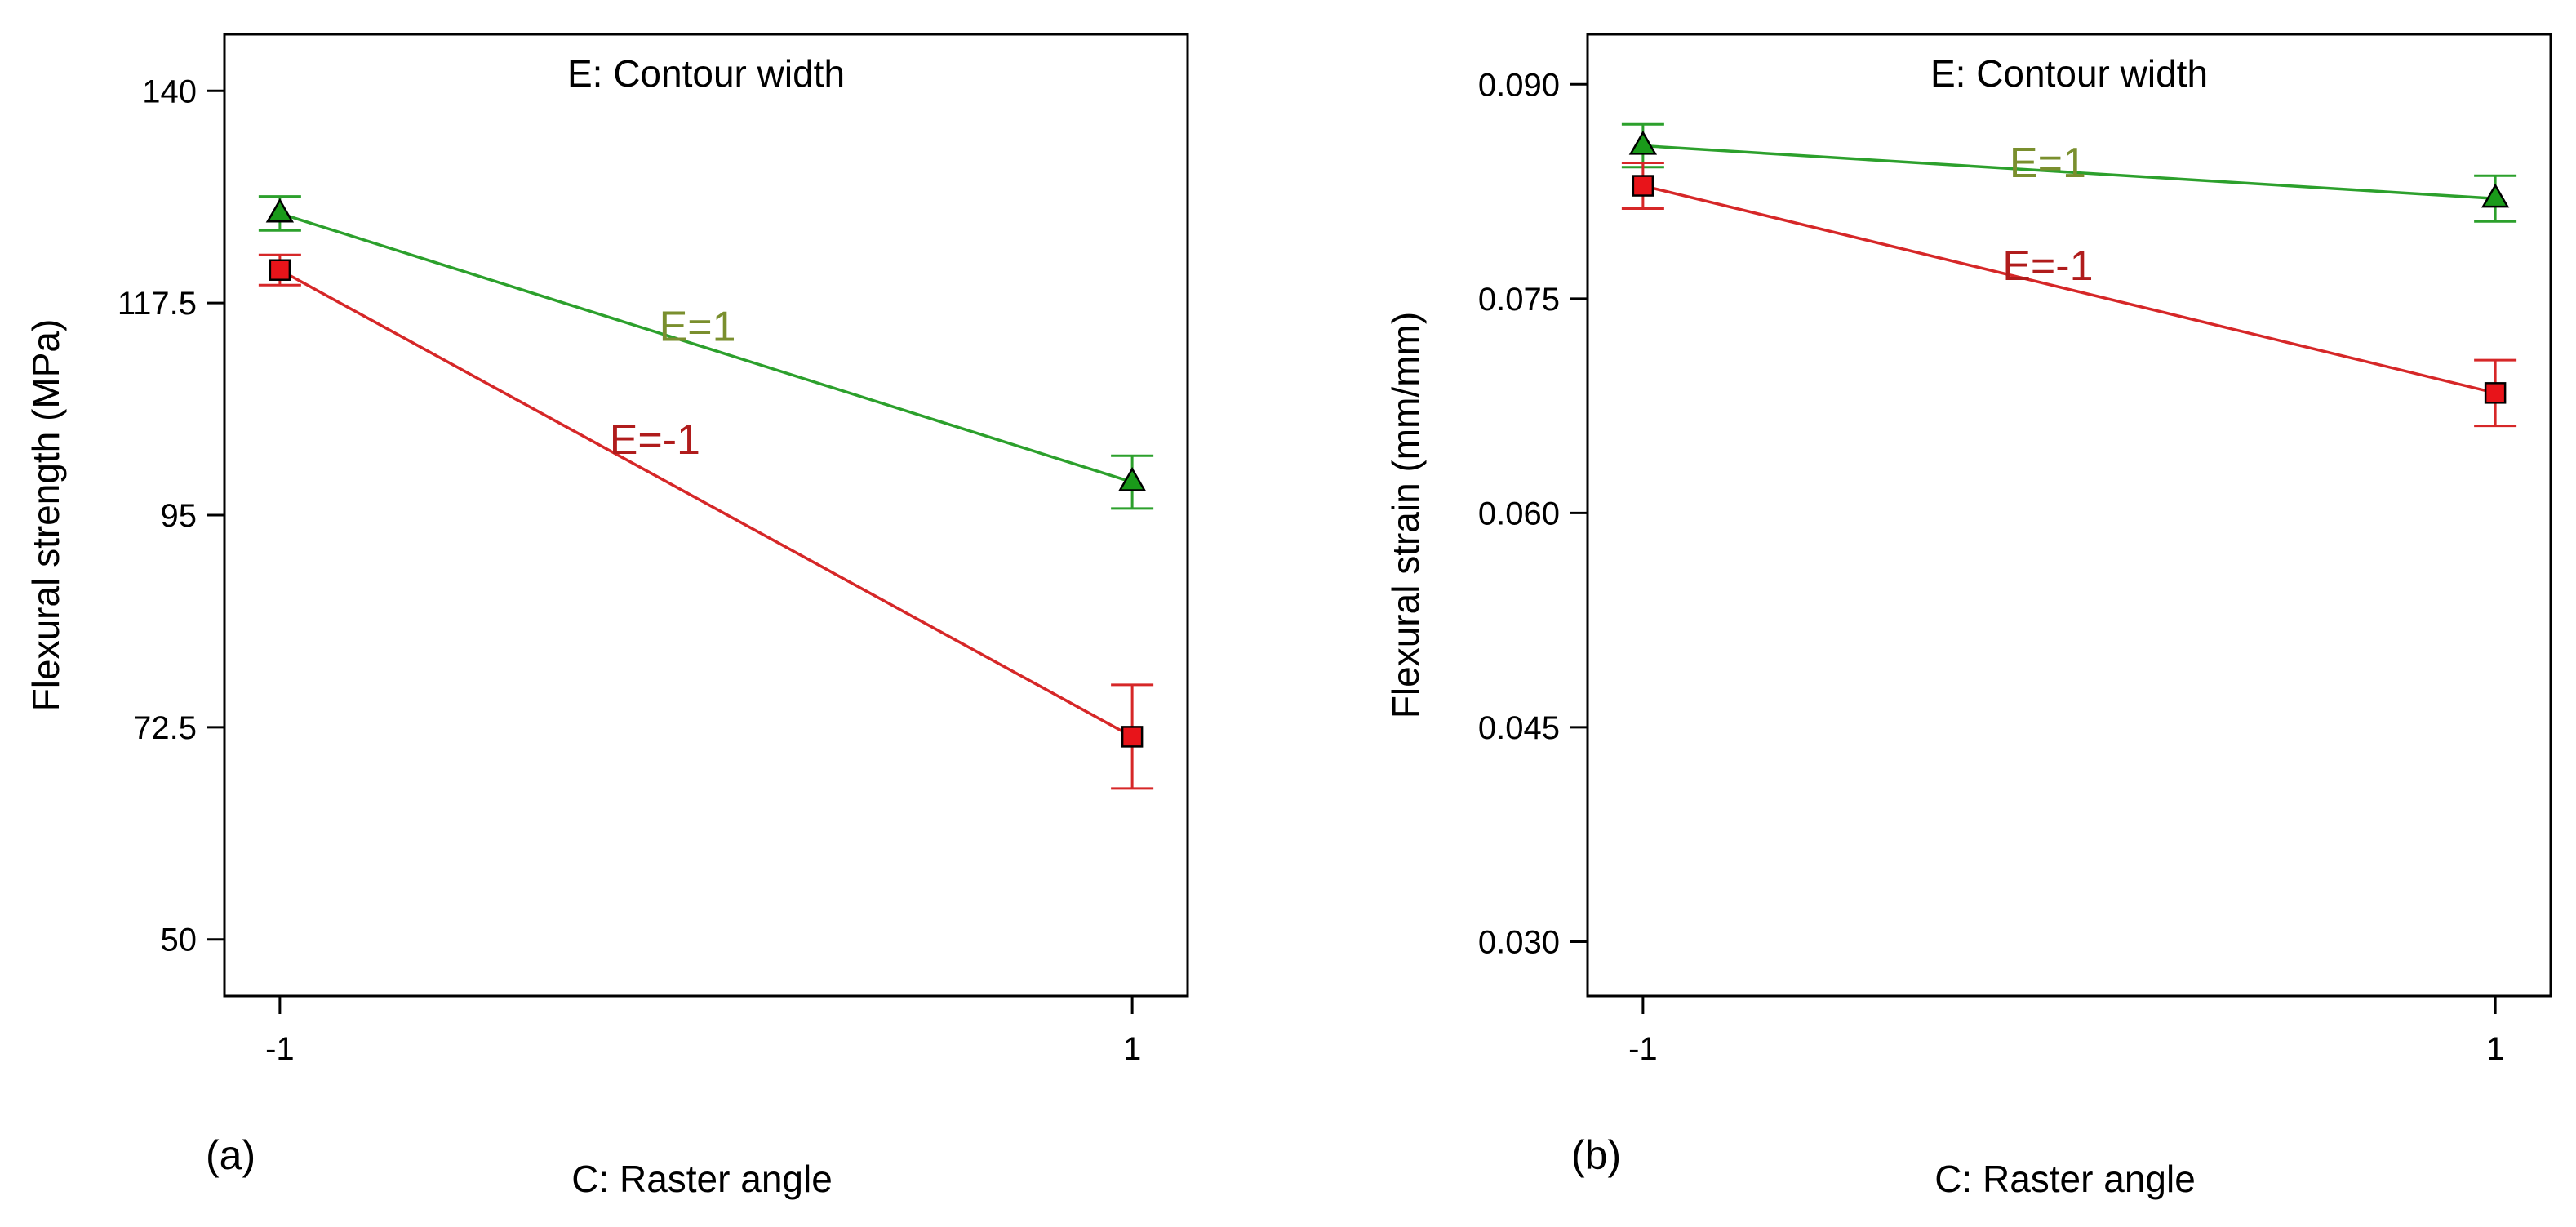 The height and width of the screenshot is (1227, 2576). Describe the element at coordinates (1519, 942) in the screenshot. I see `y-tick-label: 0.030` at that location.